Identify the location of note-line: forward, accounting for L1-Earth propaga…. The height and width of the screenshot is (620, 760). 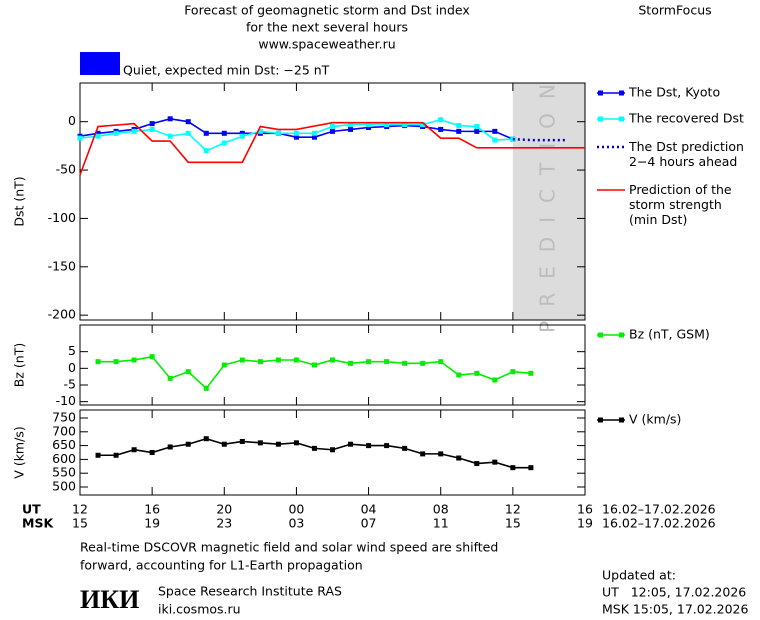
(221, 565).